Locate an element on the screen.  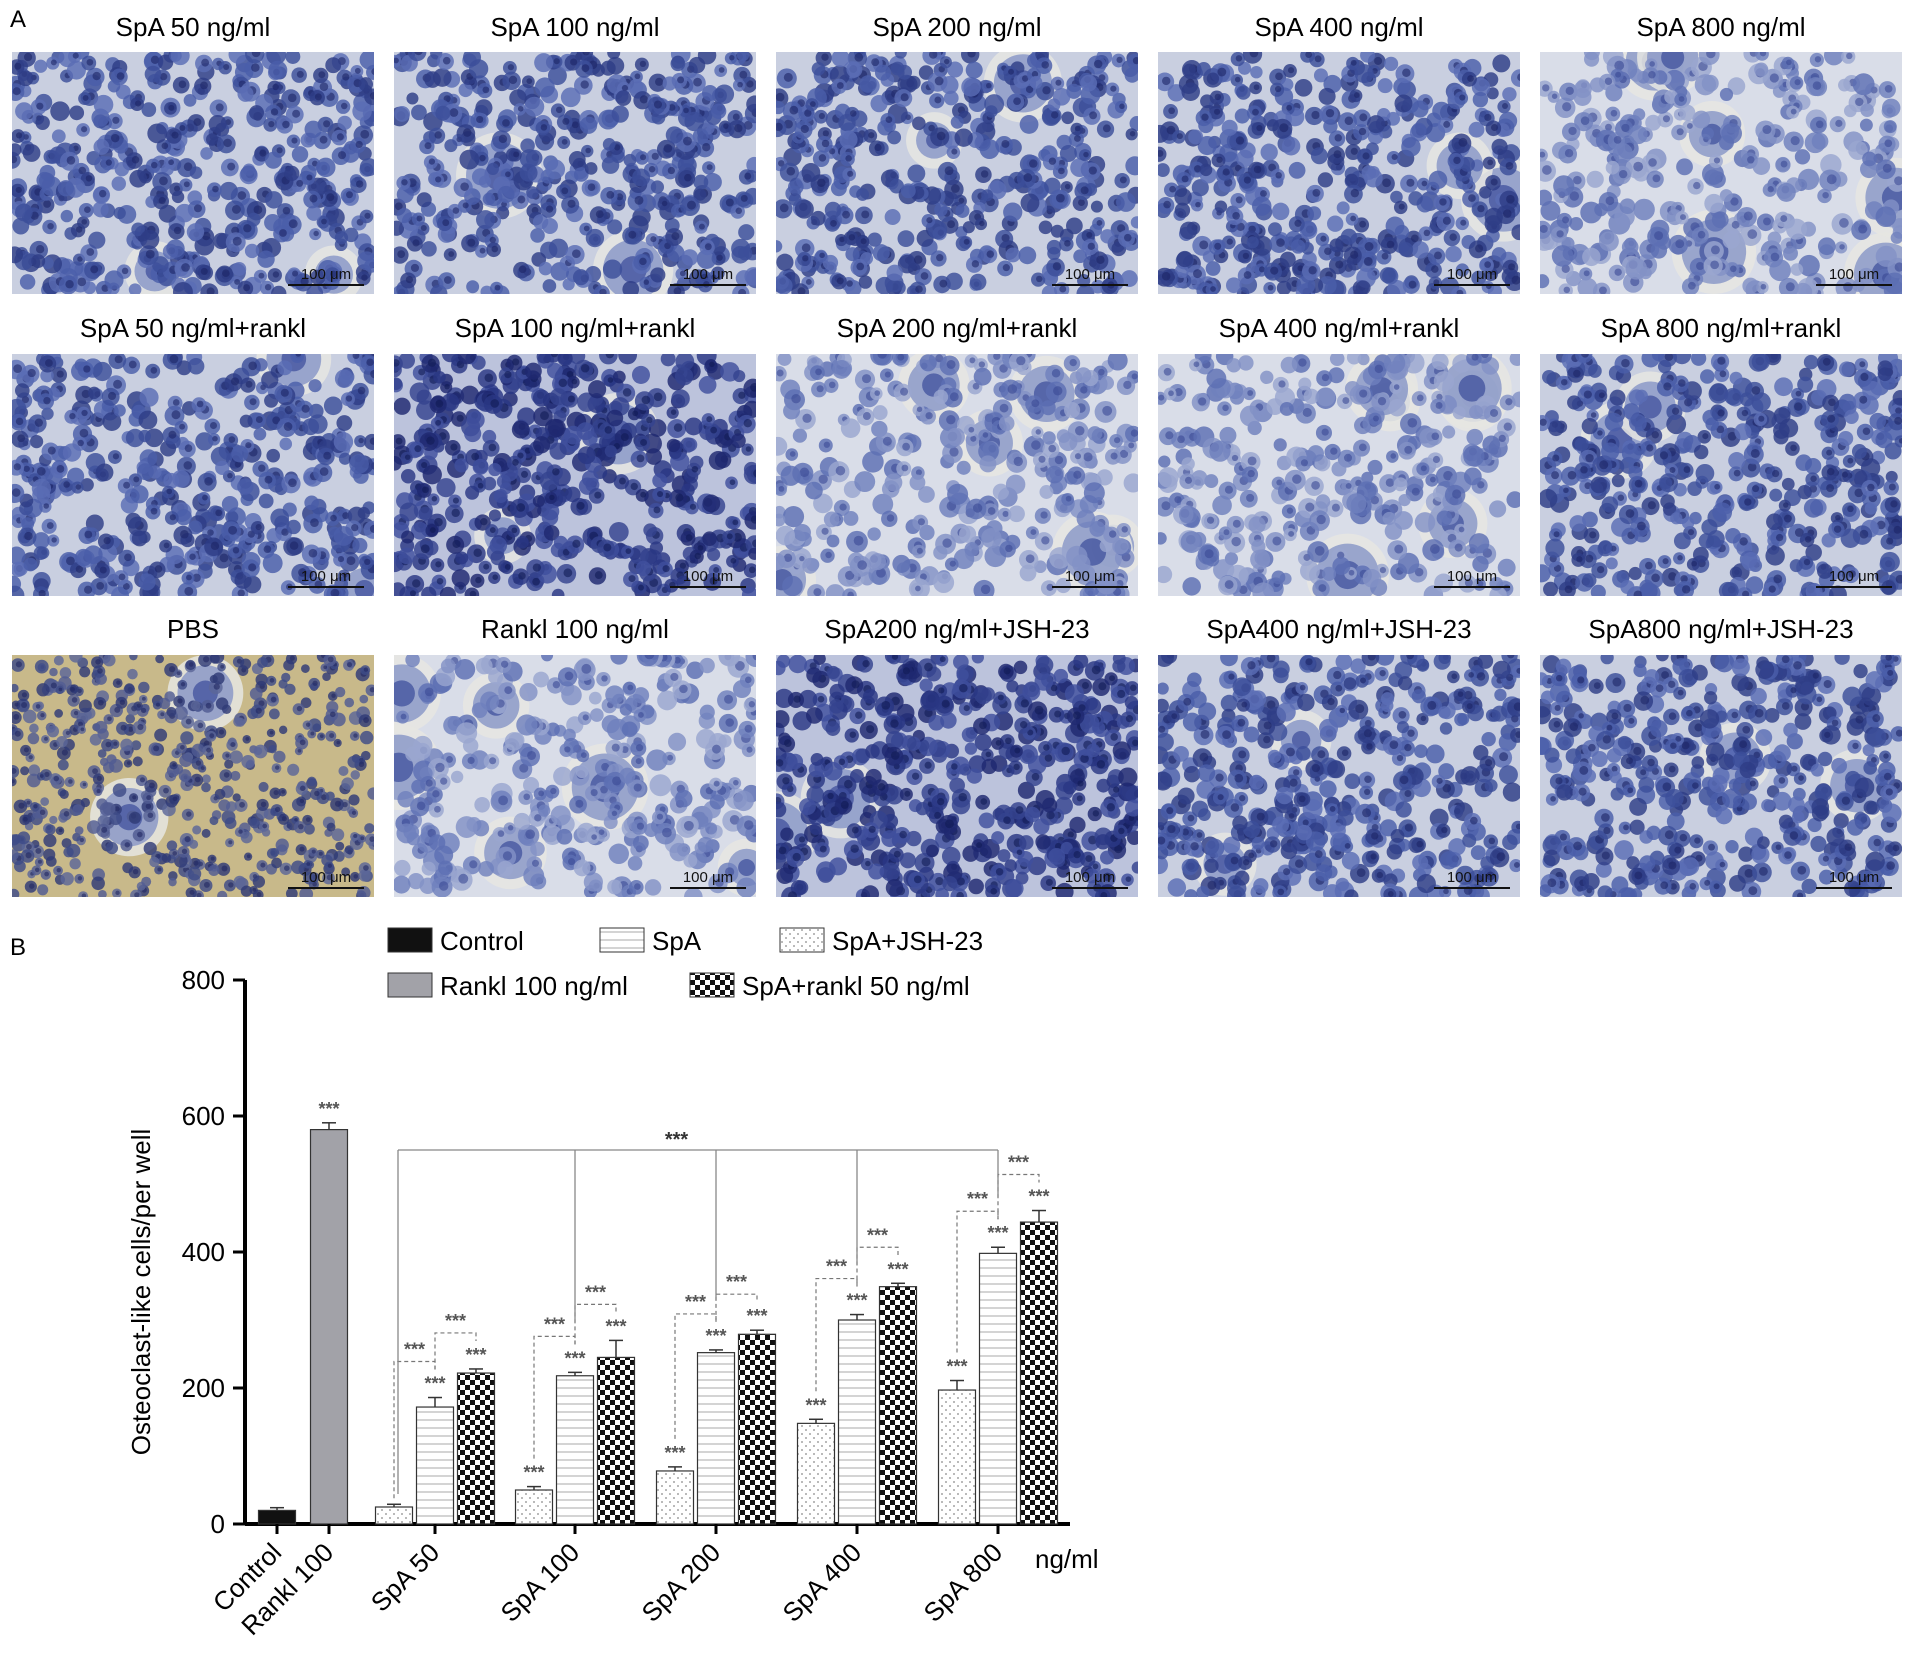
y-tick-label: 200 is located at coordinates (203, 1388).